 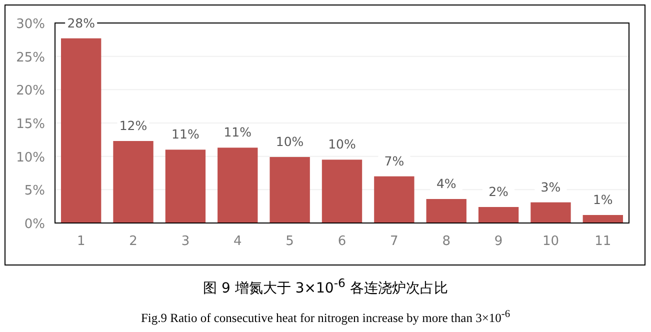 I want to click on data-label: 1%, so click(x=602, y=199).